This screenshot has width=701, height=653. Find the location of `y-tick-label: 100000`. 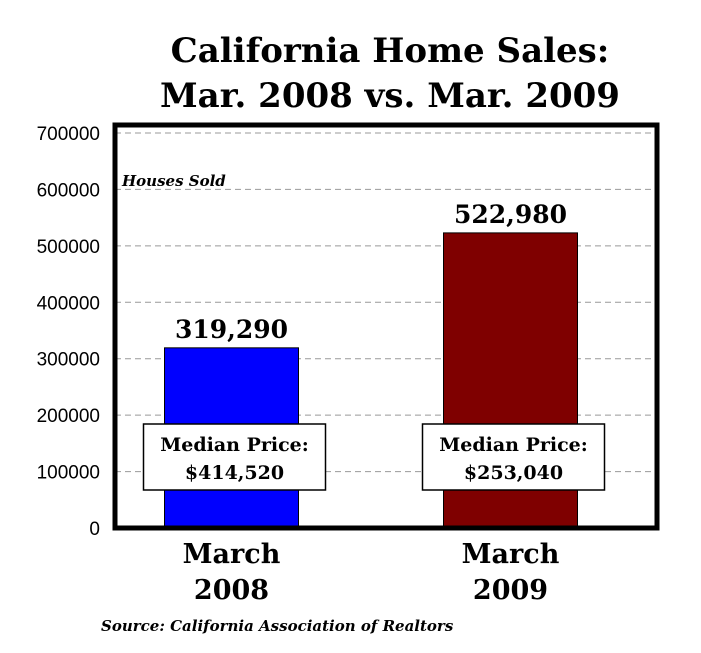

y-tick-label: 100000 is located at coordinates (68, 473).